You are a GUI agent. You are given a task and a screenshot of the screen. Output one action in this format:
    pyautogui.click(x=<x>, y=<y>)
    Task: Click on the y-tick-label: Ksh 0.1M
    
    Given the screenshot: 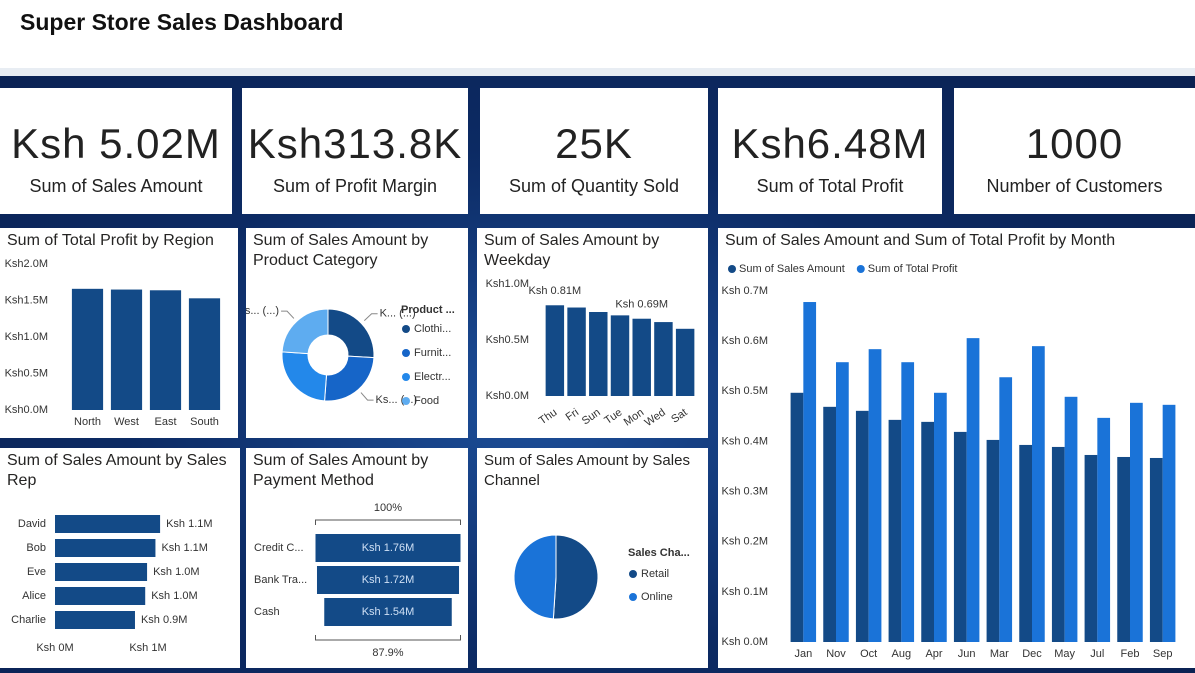 What is the action you would take?
    pyautogui.click(x=745, y=592)
    